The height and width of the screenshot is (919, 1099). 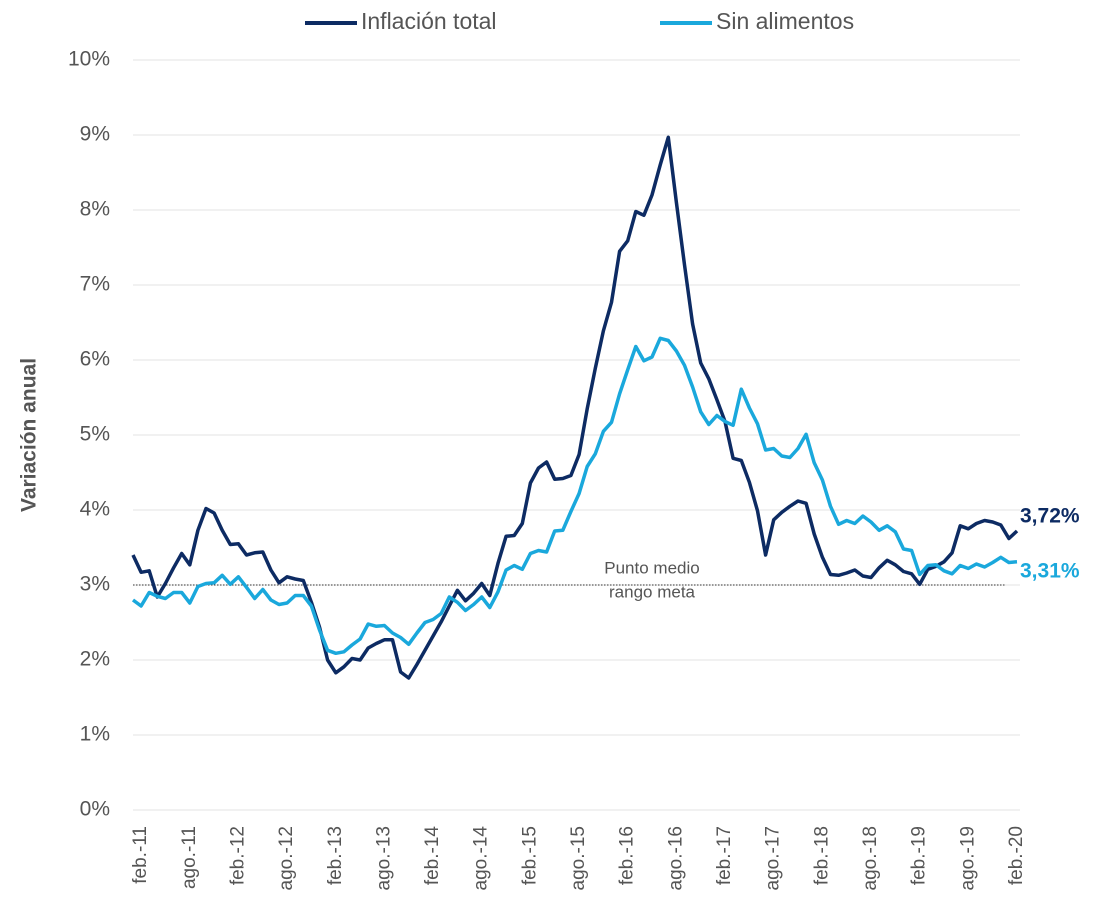 What do you see at coordinates (95, 584) in the screenshot?
I see `y-tick-label: 3%` at bounding box center [95, 584].